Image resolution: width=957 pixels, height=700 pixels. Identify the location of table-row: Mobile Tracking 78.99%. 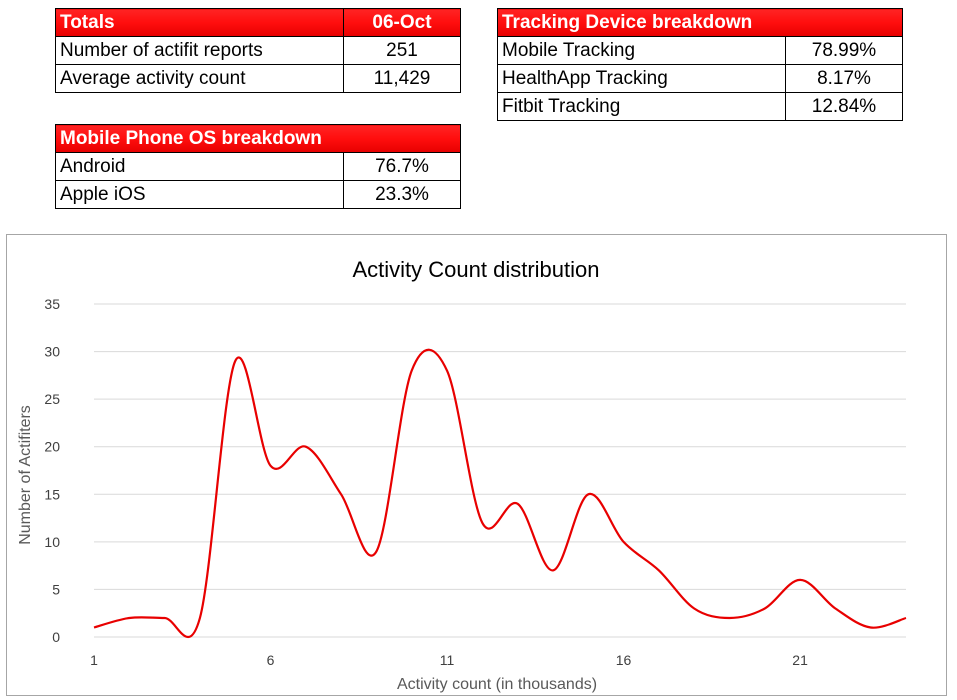
(700, 50).